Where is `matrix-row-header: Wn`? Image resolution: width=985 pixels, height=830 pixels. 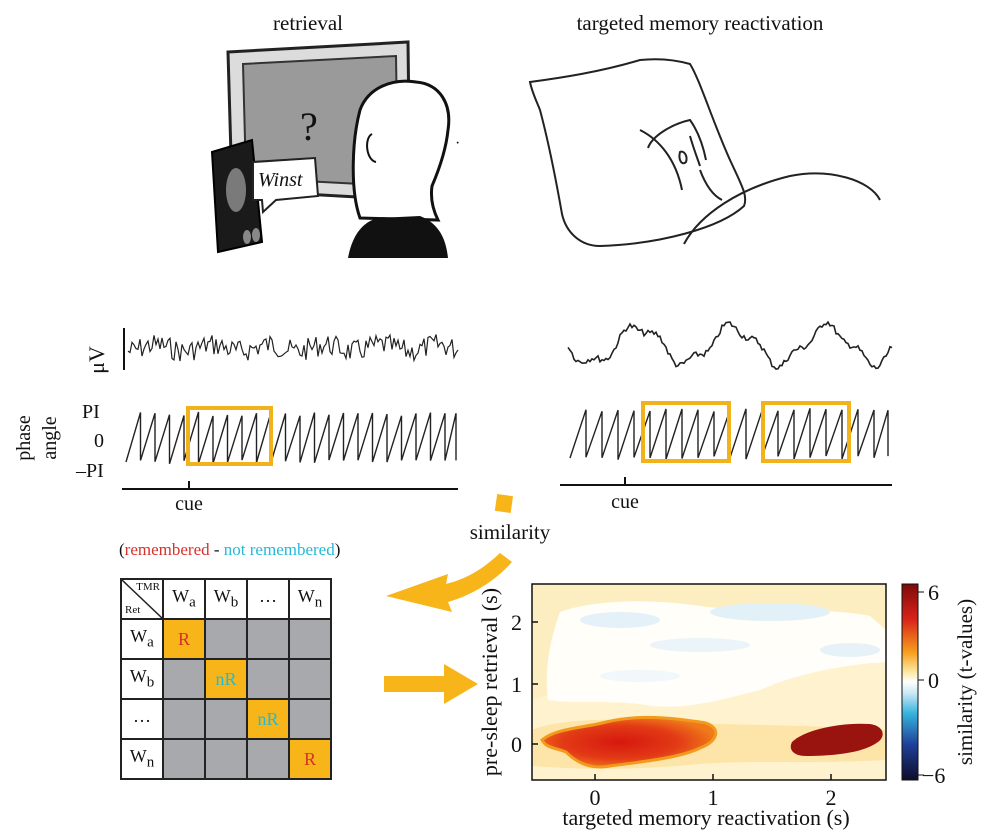
matrix-row-header: Wn is located at coordinates (142, 759).